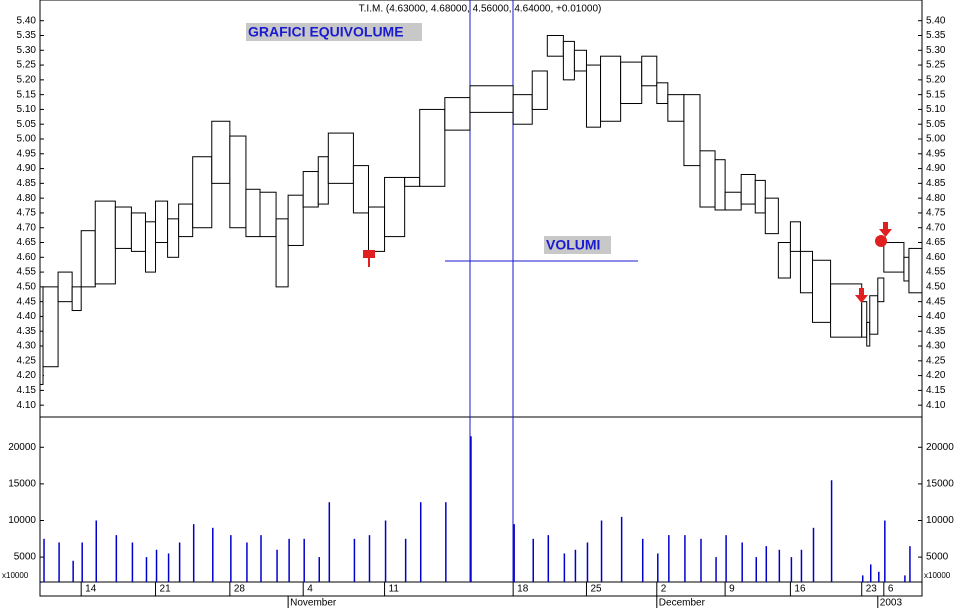 This screenshot has height=608, width=964. Describe the element at coordinates (27, 183) in the screenshot. I see `y-tick-label: 4.85` at that location.